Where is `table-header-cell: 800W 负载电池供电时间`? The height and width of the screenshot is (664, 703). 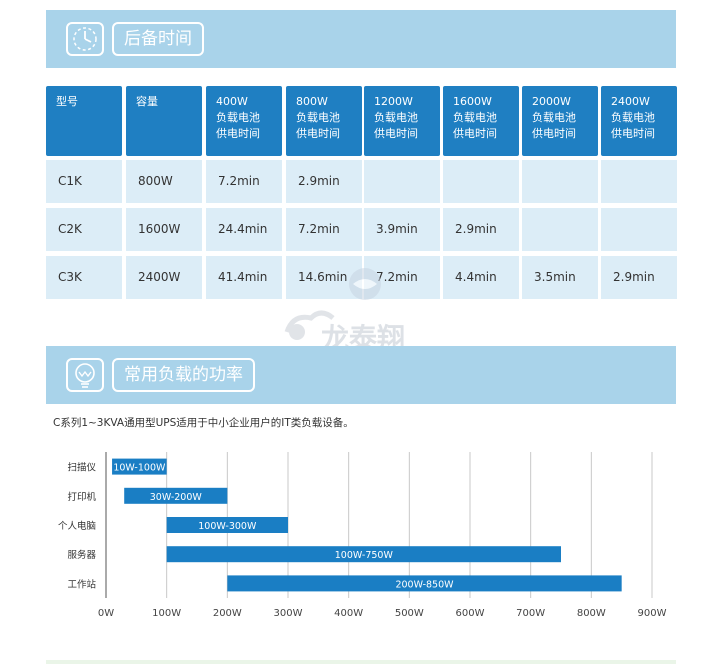 table-header-cell: 800W 负载电池供电时间 is located at coordinates (324, 121).